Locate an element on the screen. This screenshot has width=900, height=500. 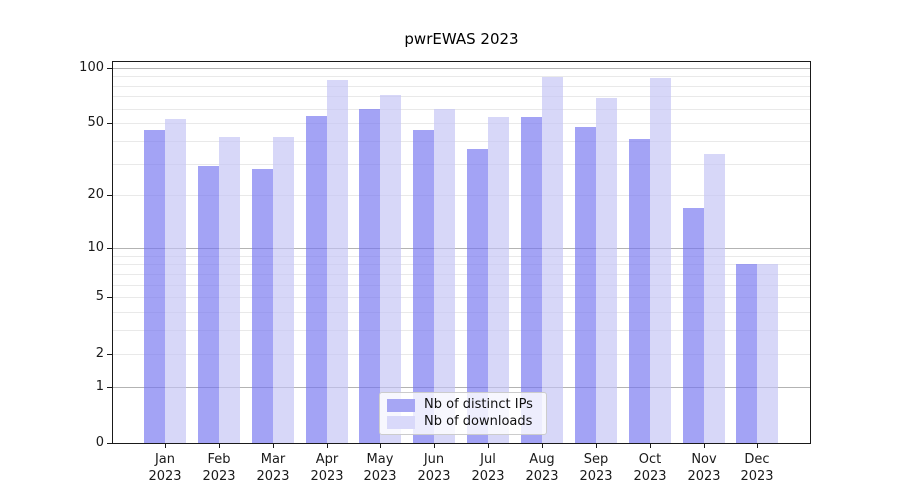
bar-may-nb-of-distinct-ips is located at coordinates (369, 276).